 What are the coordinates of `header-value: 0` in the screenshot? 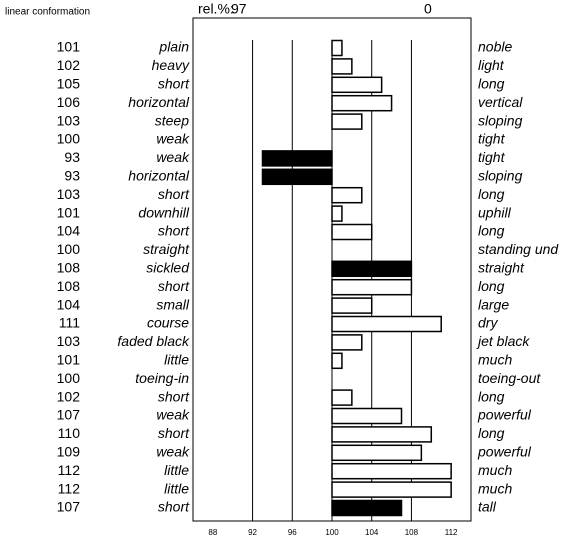 It's located at (428, 9).